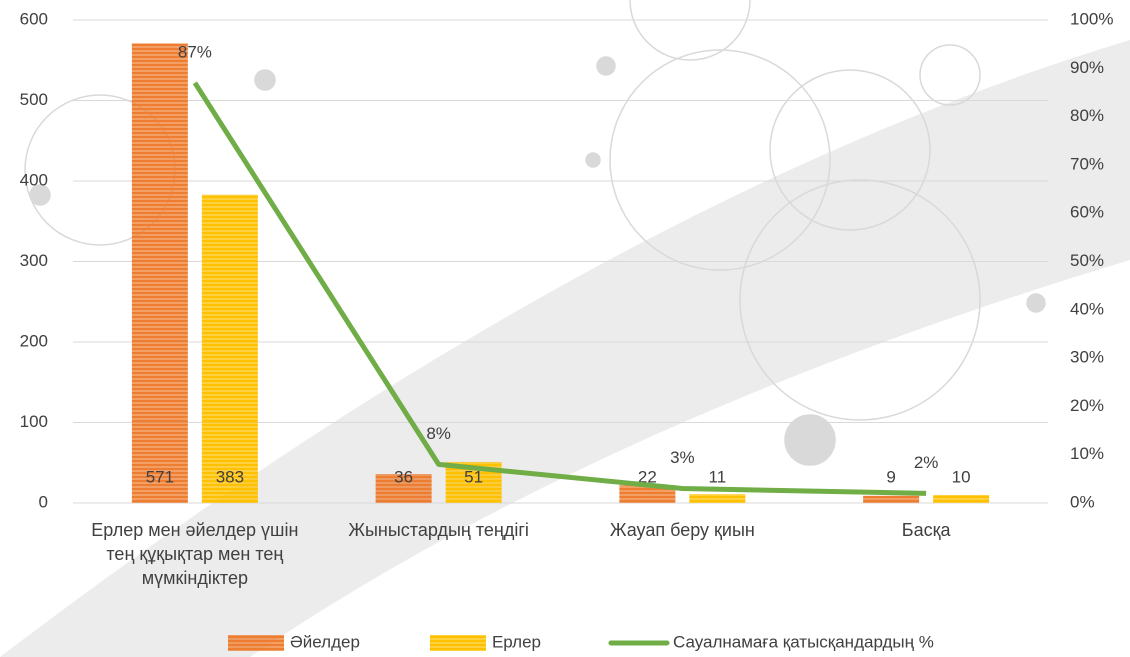 The image size is (1130, 657). Describe the element at coordinates (961, 476) in the screenshot. I see `data-label: 10` at that location.